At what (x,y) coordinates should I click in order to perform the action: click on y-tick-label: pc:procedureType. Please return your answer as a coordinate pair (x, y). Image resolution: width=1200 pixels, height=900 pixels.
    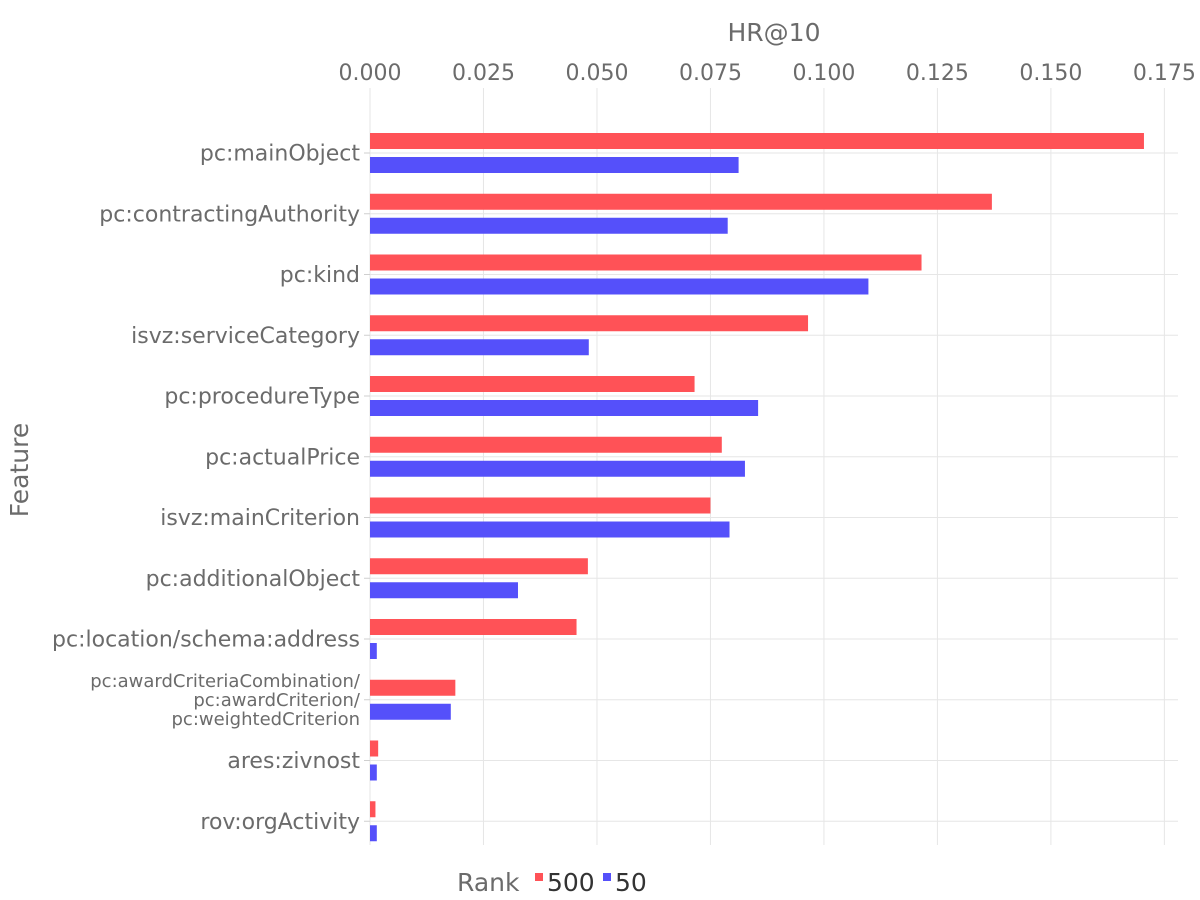
    Looking at the image, I should click on (262, 397).